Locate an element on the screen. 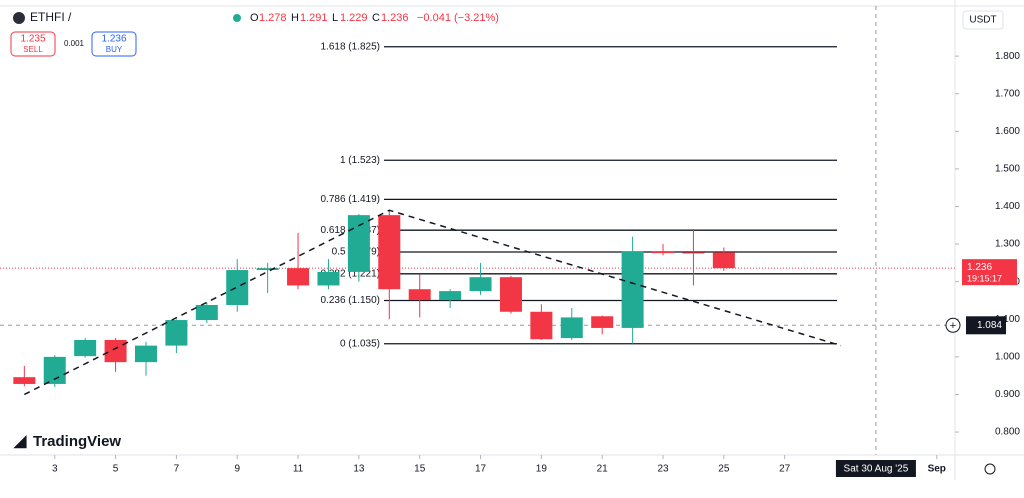  buy-button is located at coordinates (114, 44).